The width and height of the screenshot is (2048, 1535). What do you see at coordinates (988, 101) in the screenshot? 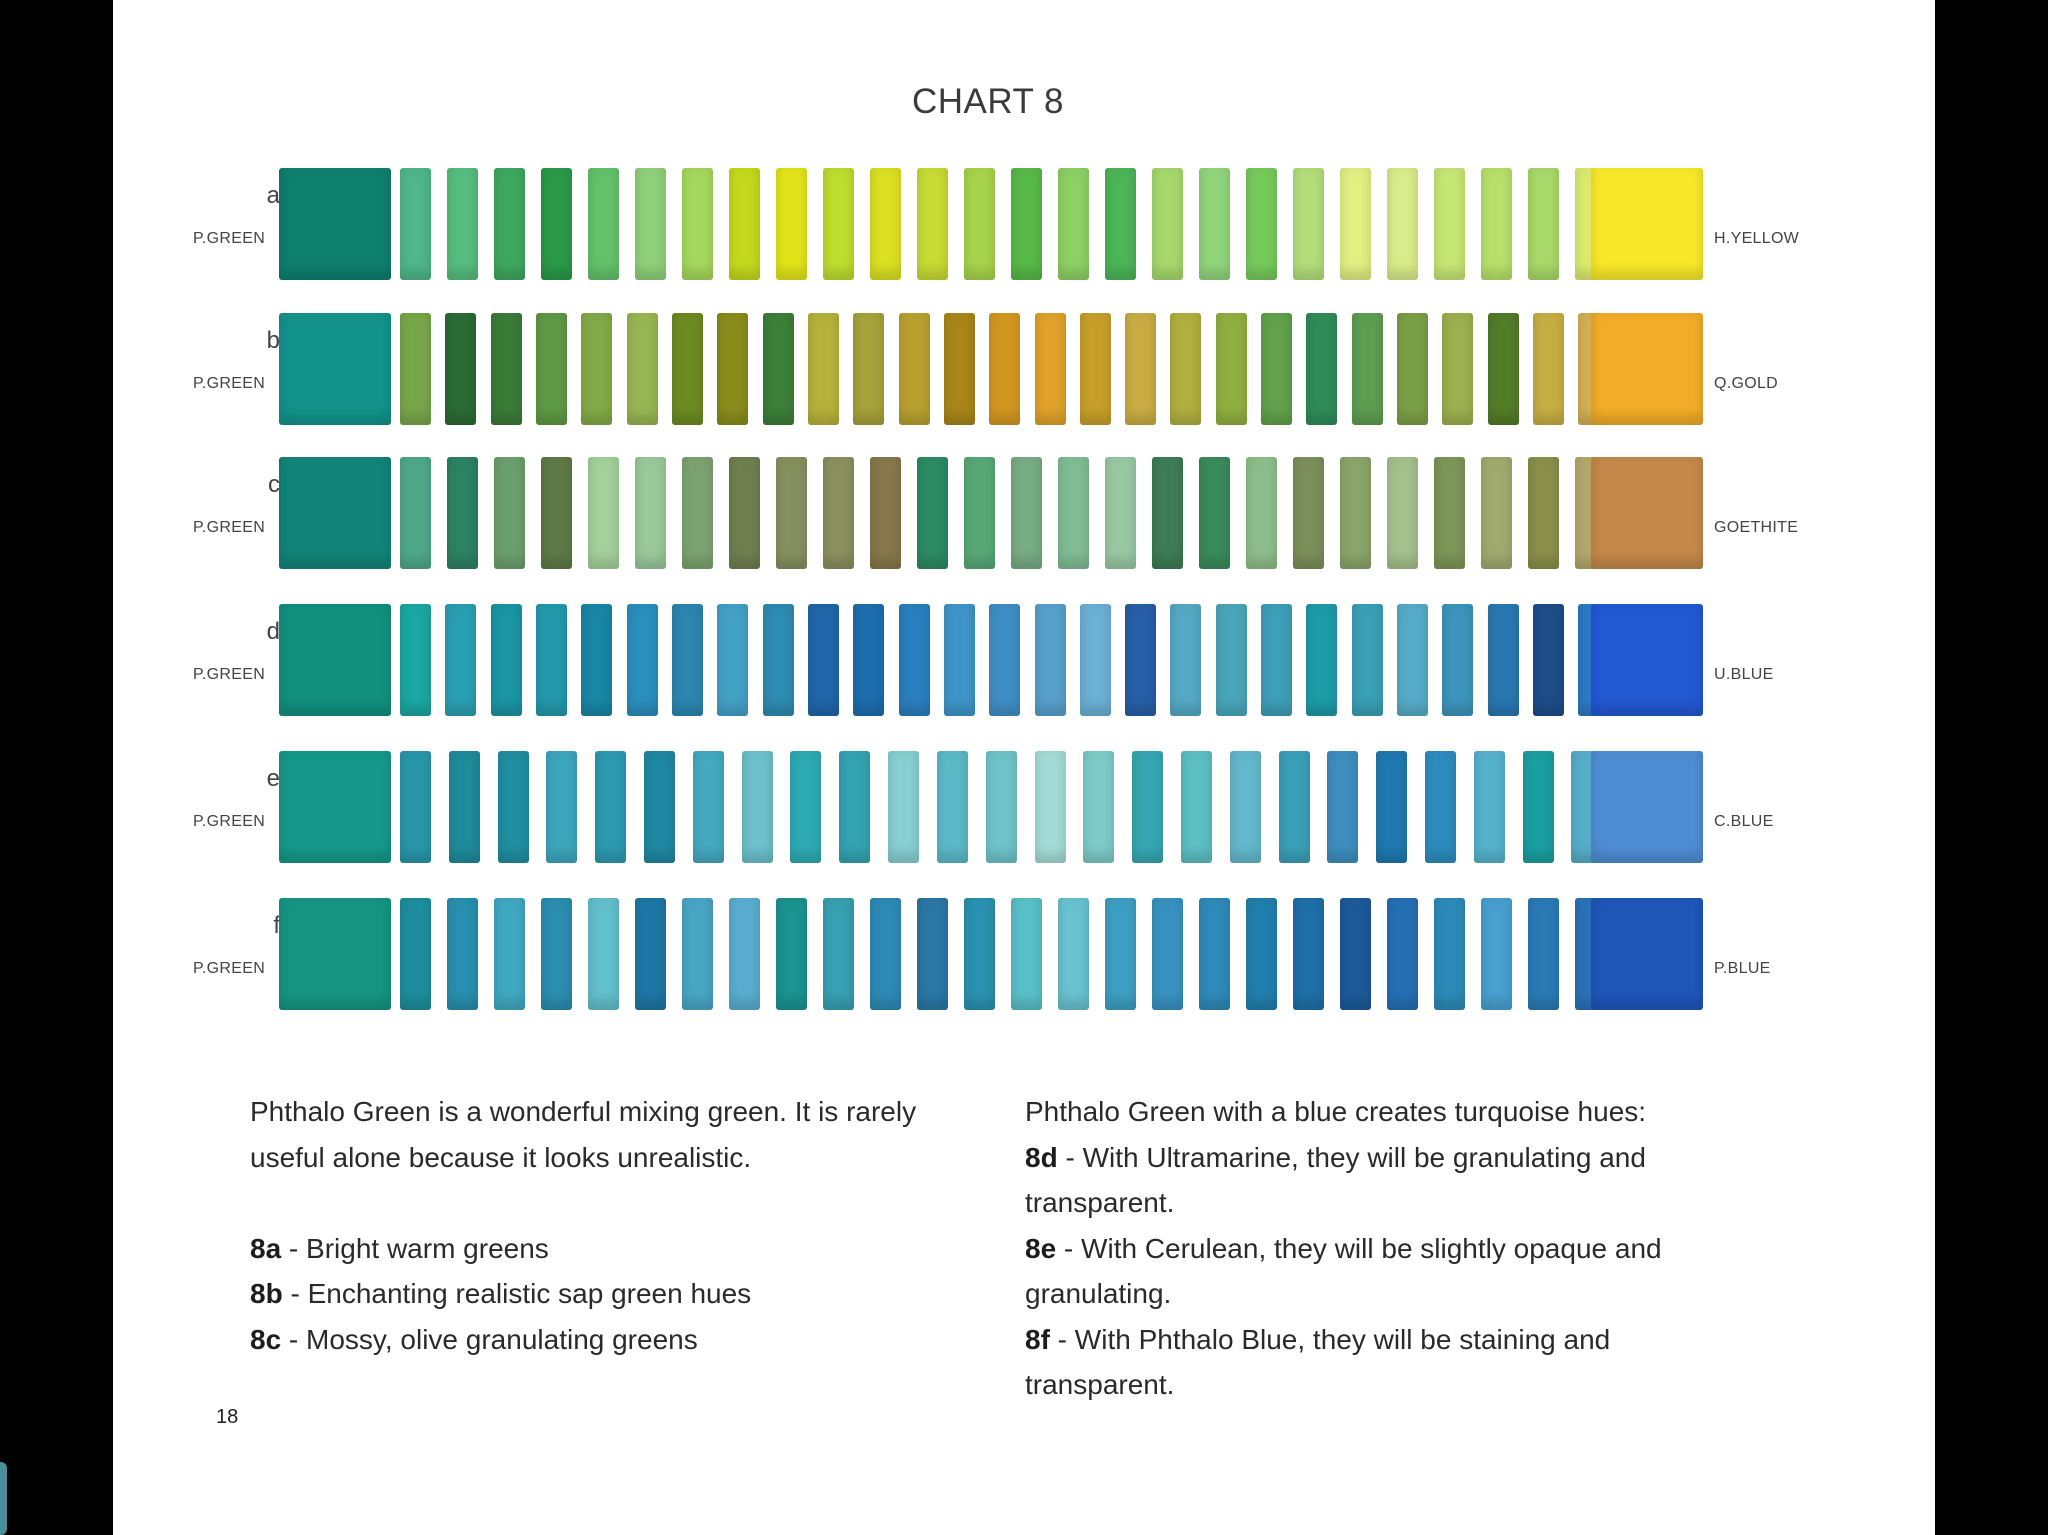
I see `chart-title: CHART 8` at bounding box center [988, 101].